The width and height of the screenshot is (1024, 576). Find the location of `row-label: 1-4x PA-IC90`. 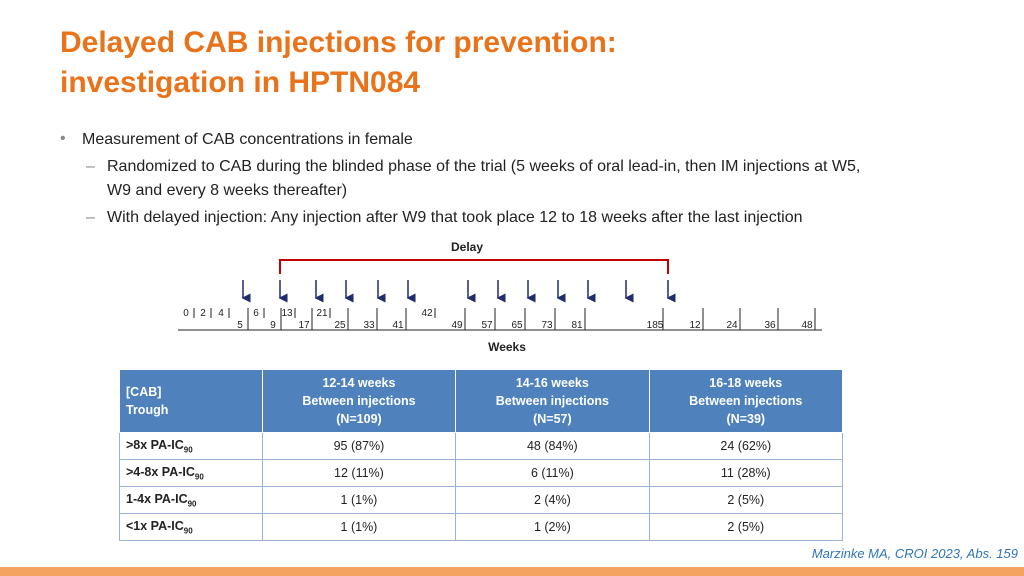

row-label: 1-4x PA-IC90 is located at coordinates (191, 500).